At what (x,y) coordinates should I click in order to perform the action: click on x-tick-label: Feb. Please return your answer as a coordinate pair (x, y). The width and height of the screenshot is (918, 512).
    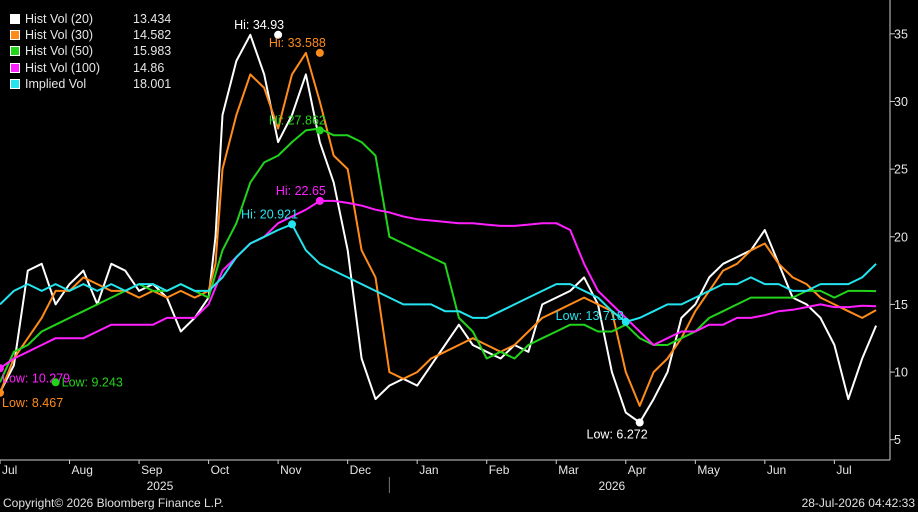
    Looking at the image, I should click on (499, 470).